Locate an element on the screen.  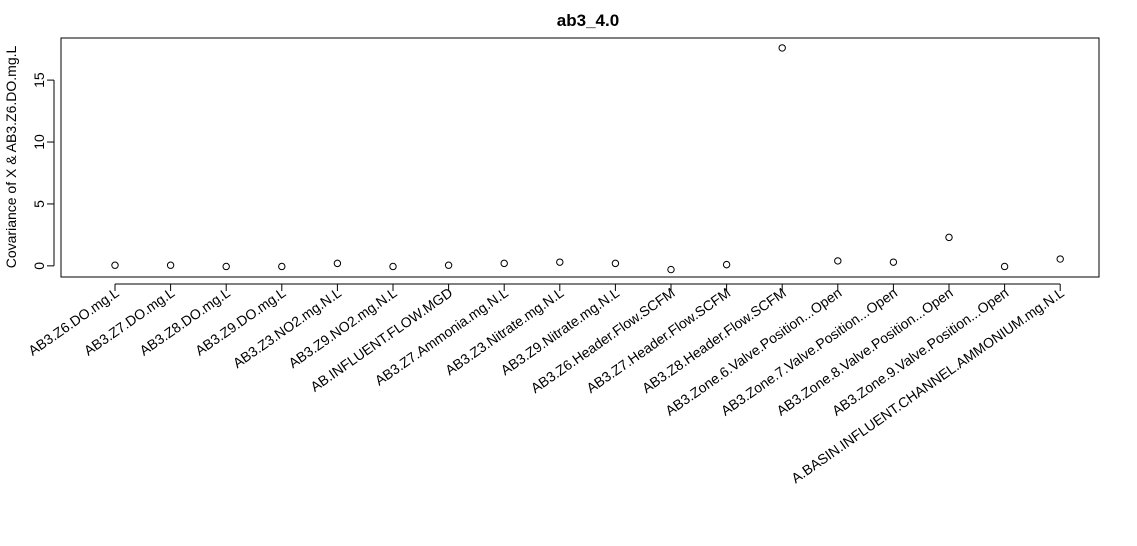
y-tick-label: 15 is located at coordinates (39, 80).